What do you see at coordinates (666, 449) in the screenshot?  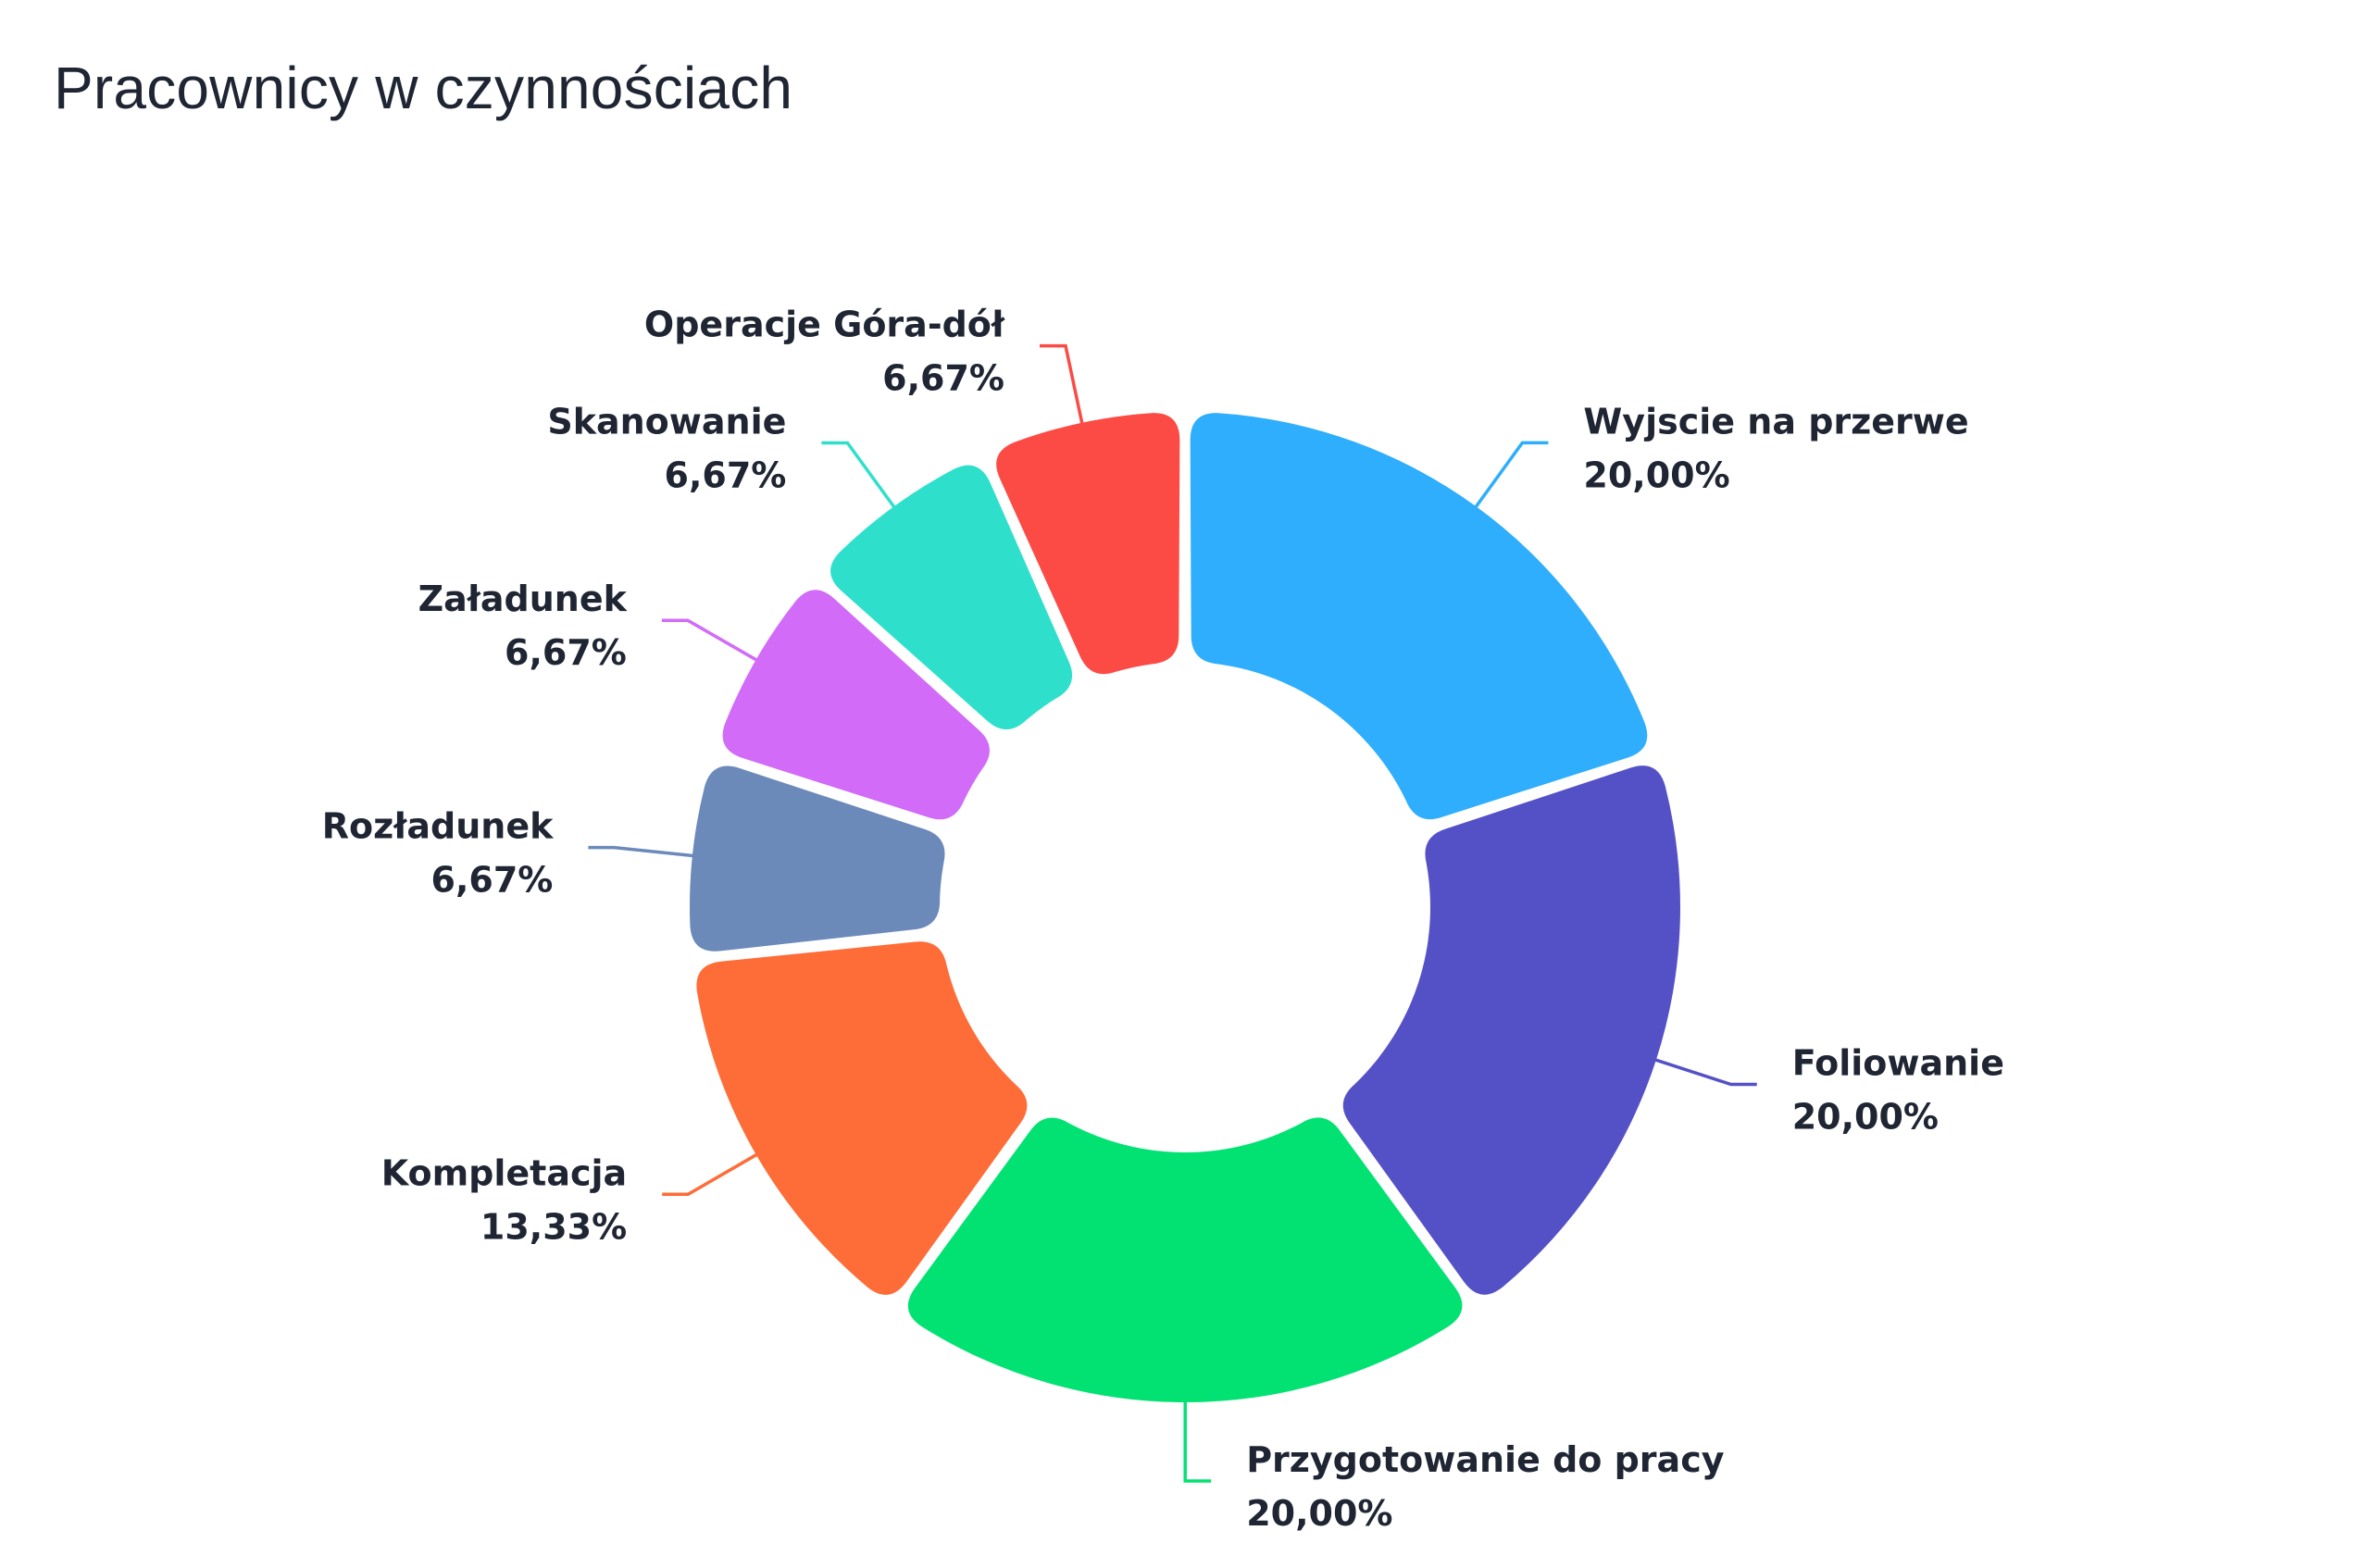 I see `slice-label-skanowanie: Skanowanie 6,67%` at bounding box center [666, 449].